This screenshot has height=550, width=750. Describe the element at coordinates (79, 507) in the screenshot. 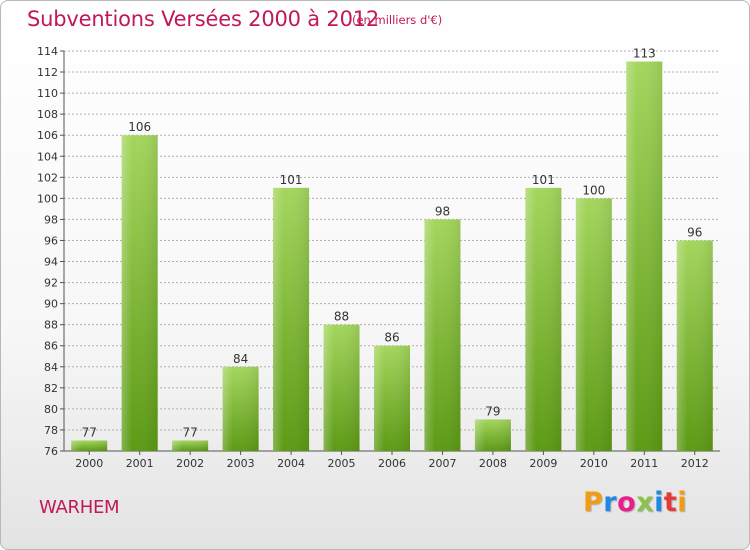

I see `commune-name: WARHEM` at that location.